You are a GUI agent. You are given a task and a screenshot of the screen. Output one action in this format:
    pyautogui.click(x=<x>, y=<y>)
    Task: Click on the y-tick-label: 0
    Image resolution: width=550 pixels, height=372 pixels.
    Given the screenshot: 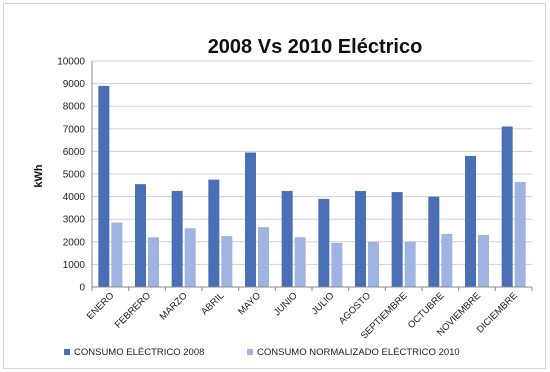 What is the action you would take?
    pyautogui.click(x=82, y=288)
    